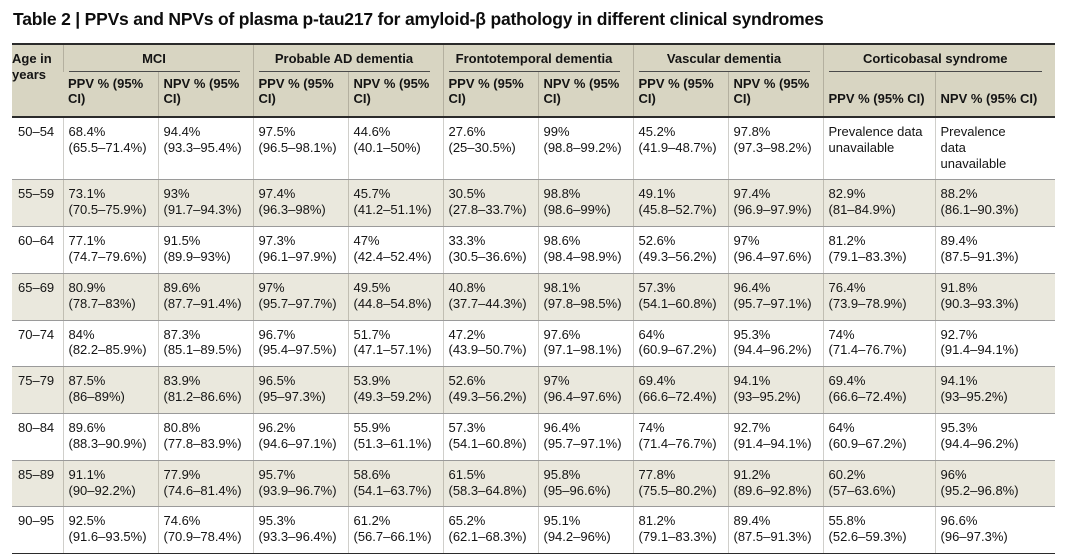 The height and width of the screenshot is (554, 1069). Describe the element at coordinates (847, 521) in the screenshot. I see `cell-value: 55.8%` at that location.